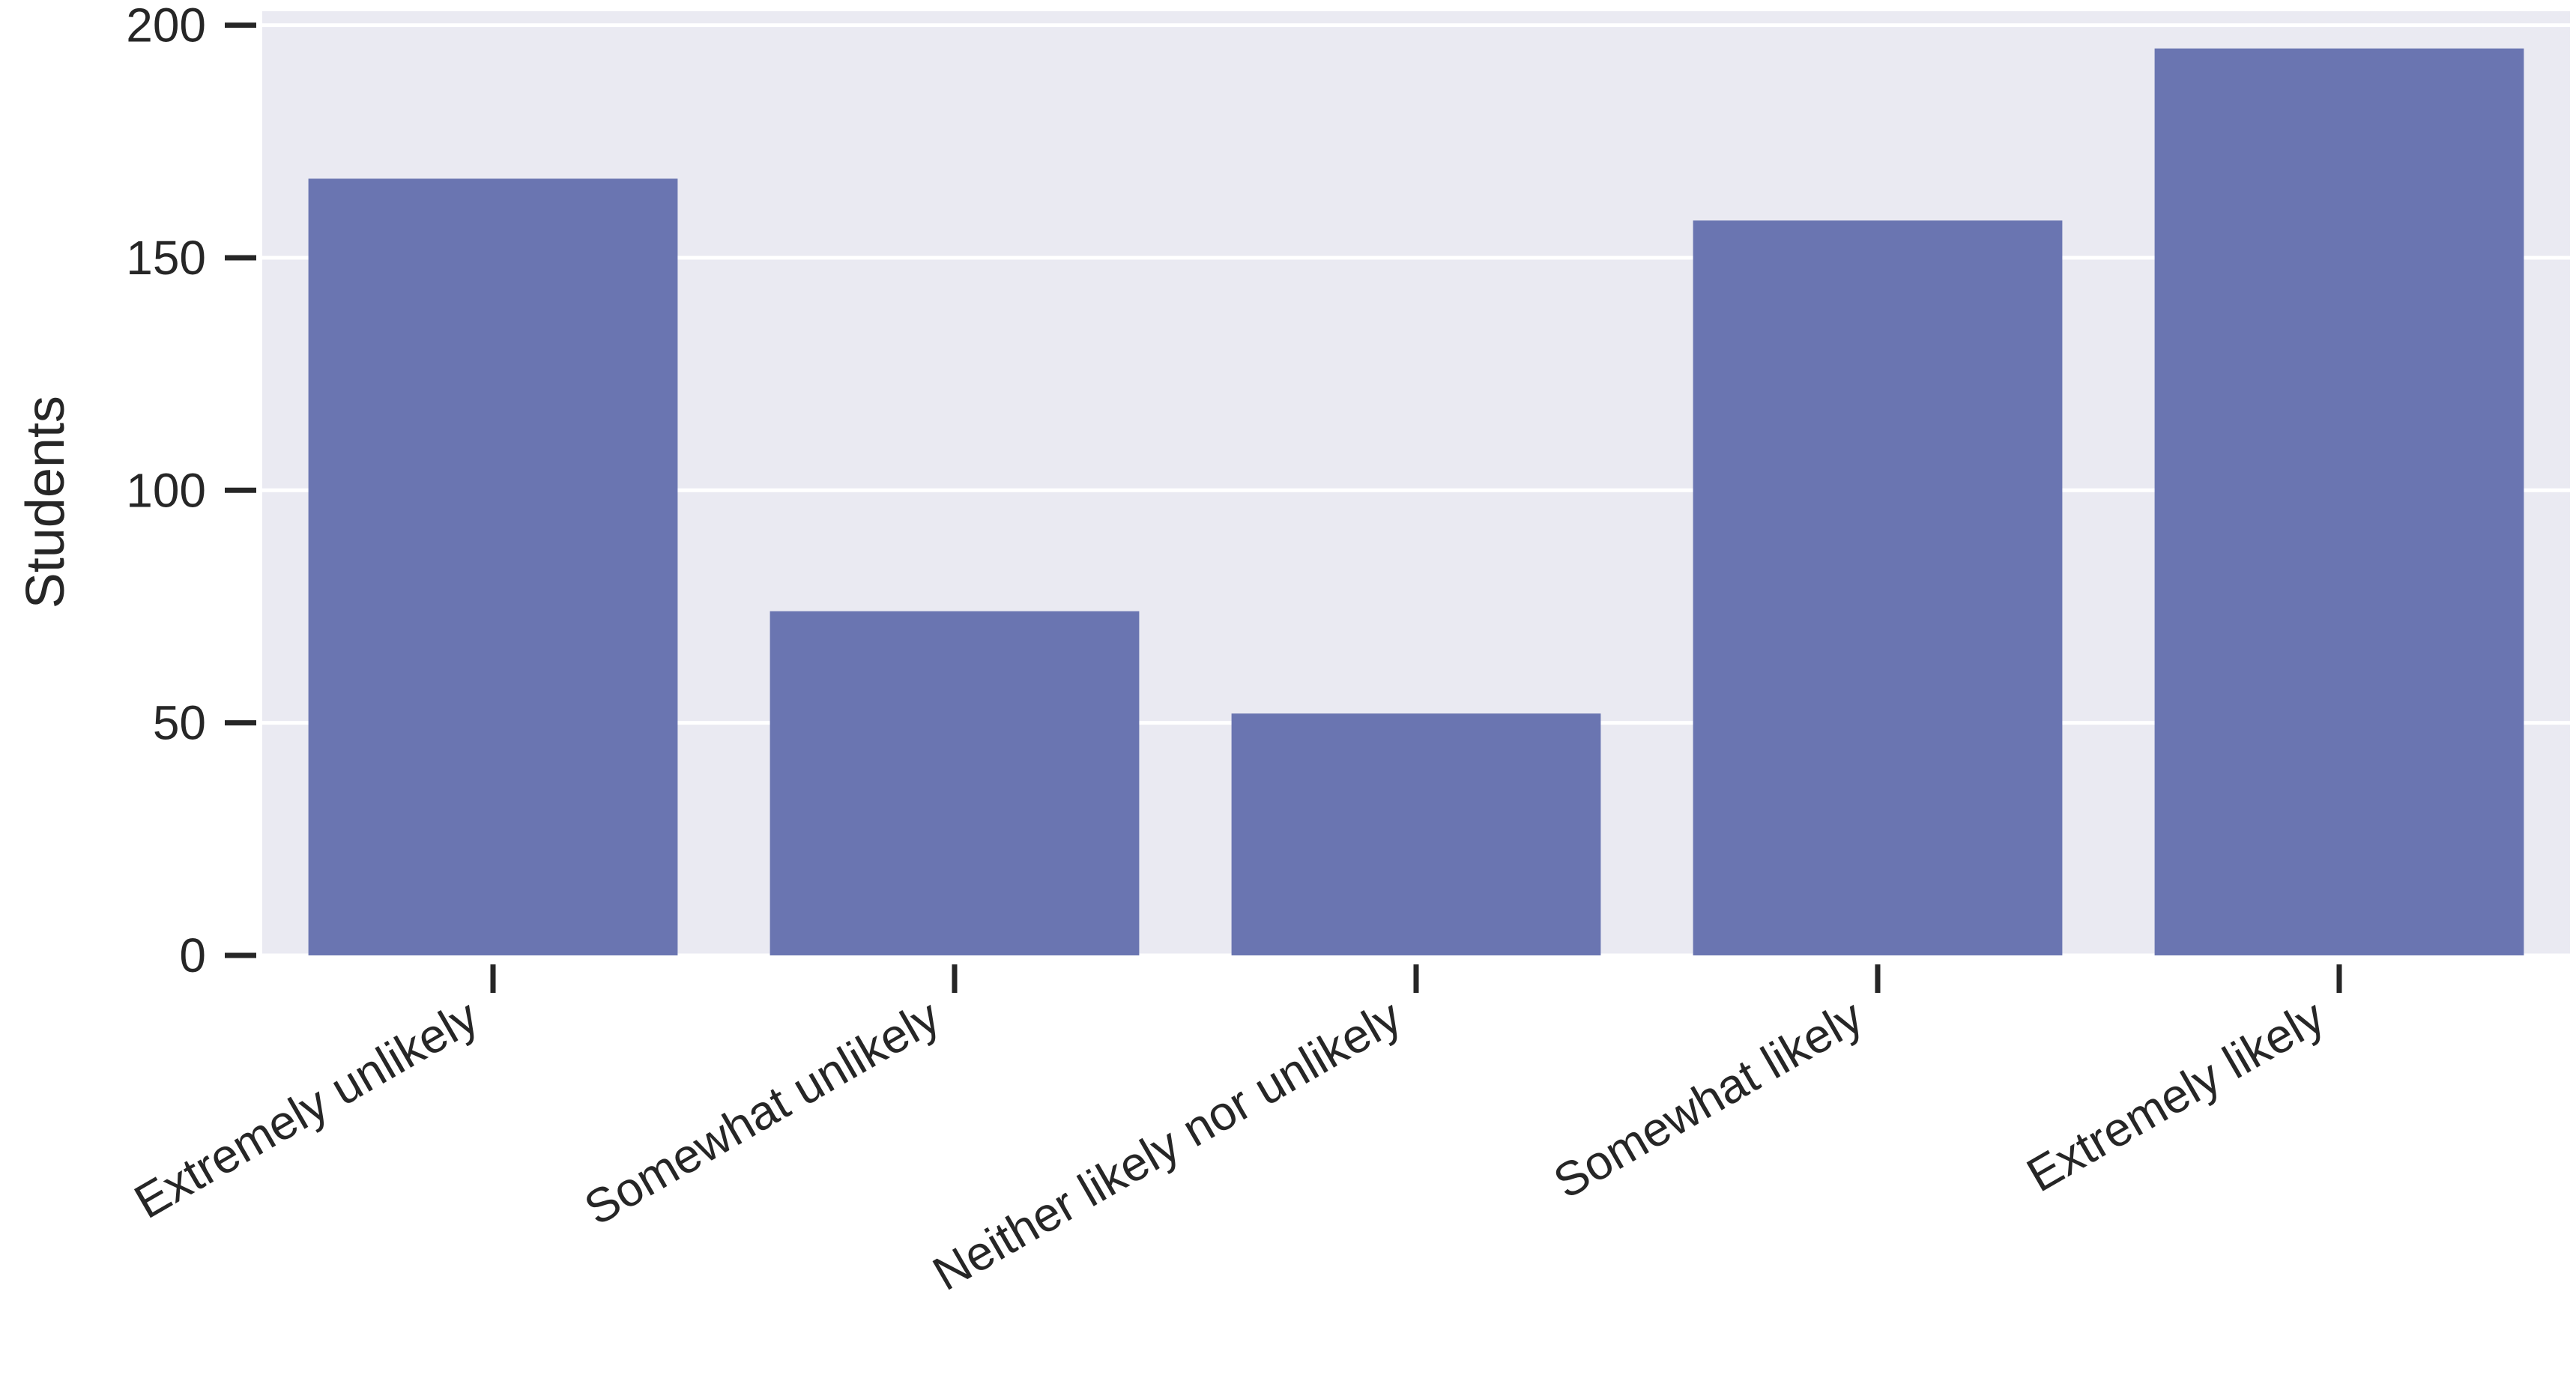  I want to click on y-axis: 0 50 100 150 200, so click(191, 491).